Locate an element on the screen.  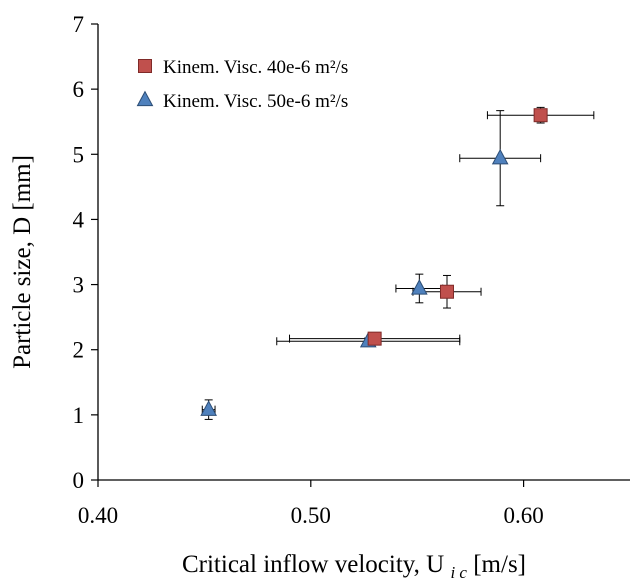
y-tick-label: 7 is located at coordinates (79, 24).